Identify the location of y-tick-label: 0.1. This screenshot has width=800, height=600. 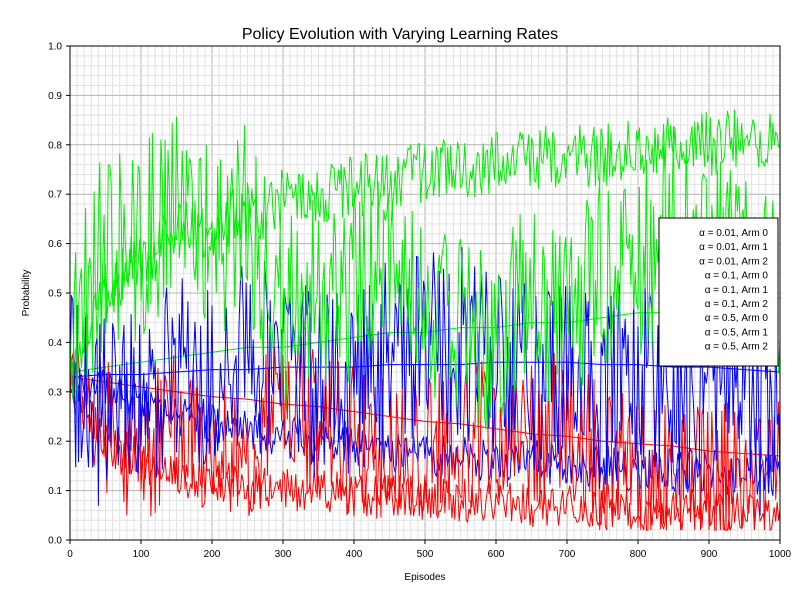
(55, 491).